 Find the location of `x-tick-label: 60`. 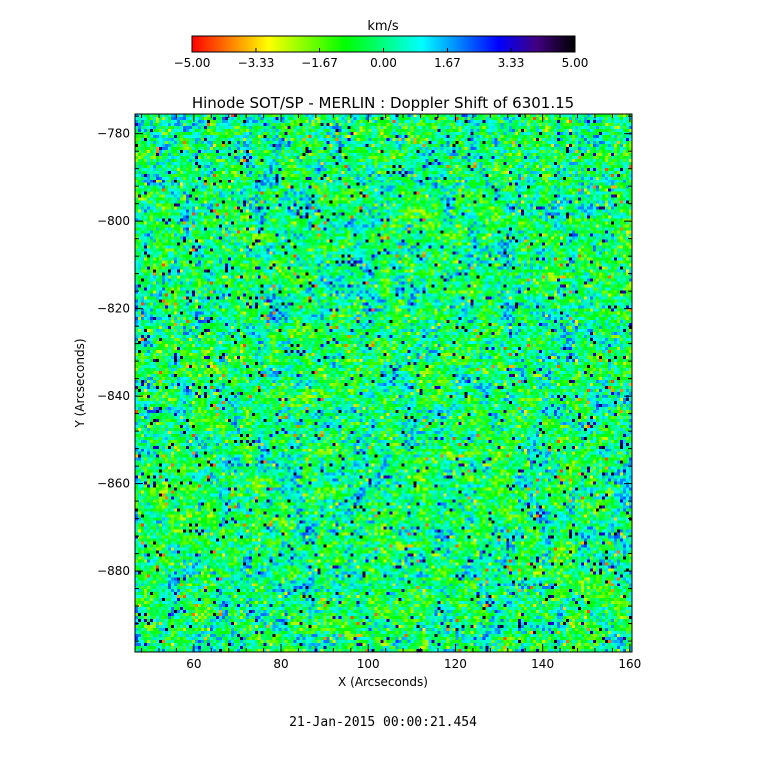

x-tick-label: 60 is located at coordinates (193, 664).